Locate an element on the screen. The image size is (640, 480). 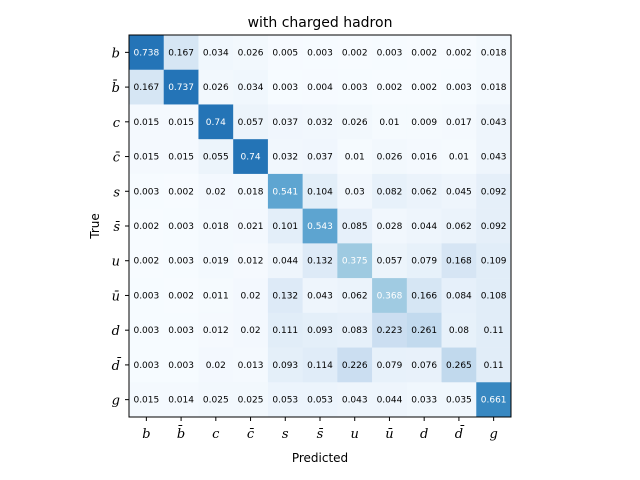
cell-value-label: 0.019 is located at coordinates (216, 262).